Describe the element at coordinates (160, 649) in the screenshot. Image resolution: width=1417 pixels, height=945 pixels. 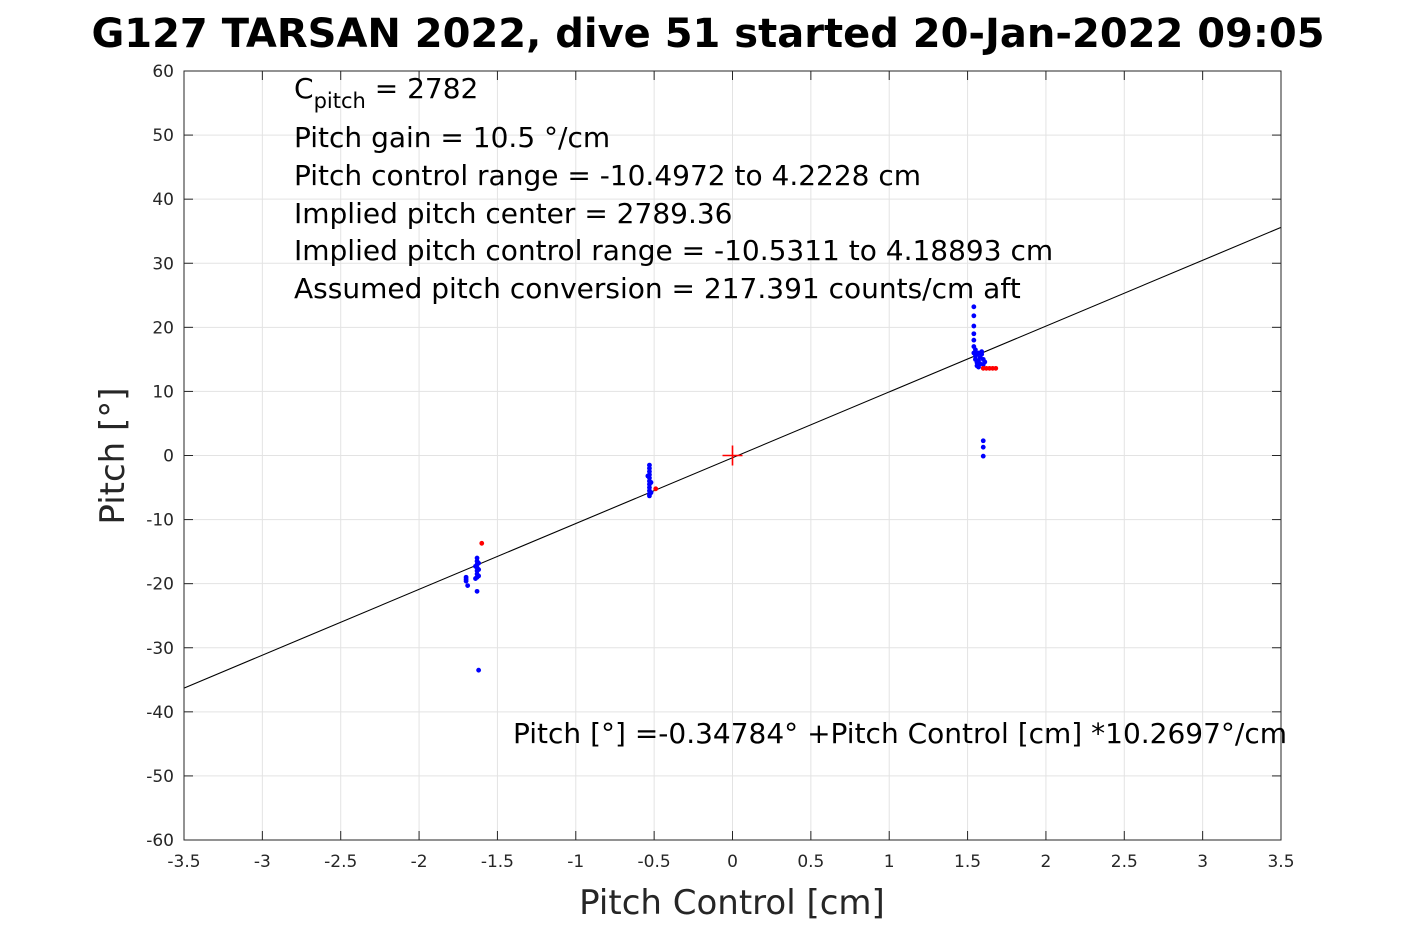
I see `y-tick-label: -30` at that location.